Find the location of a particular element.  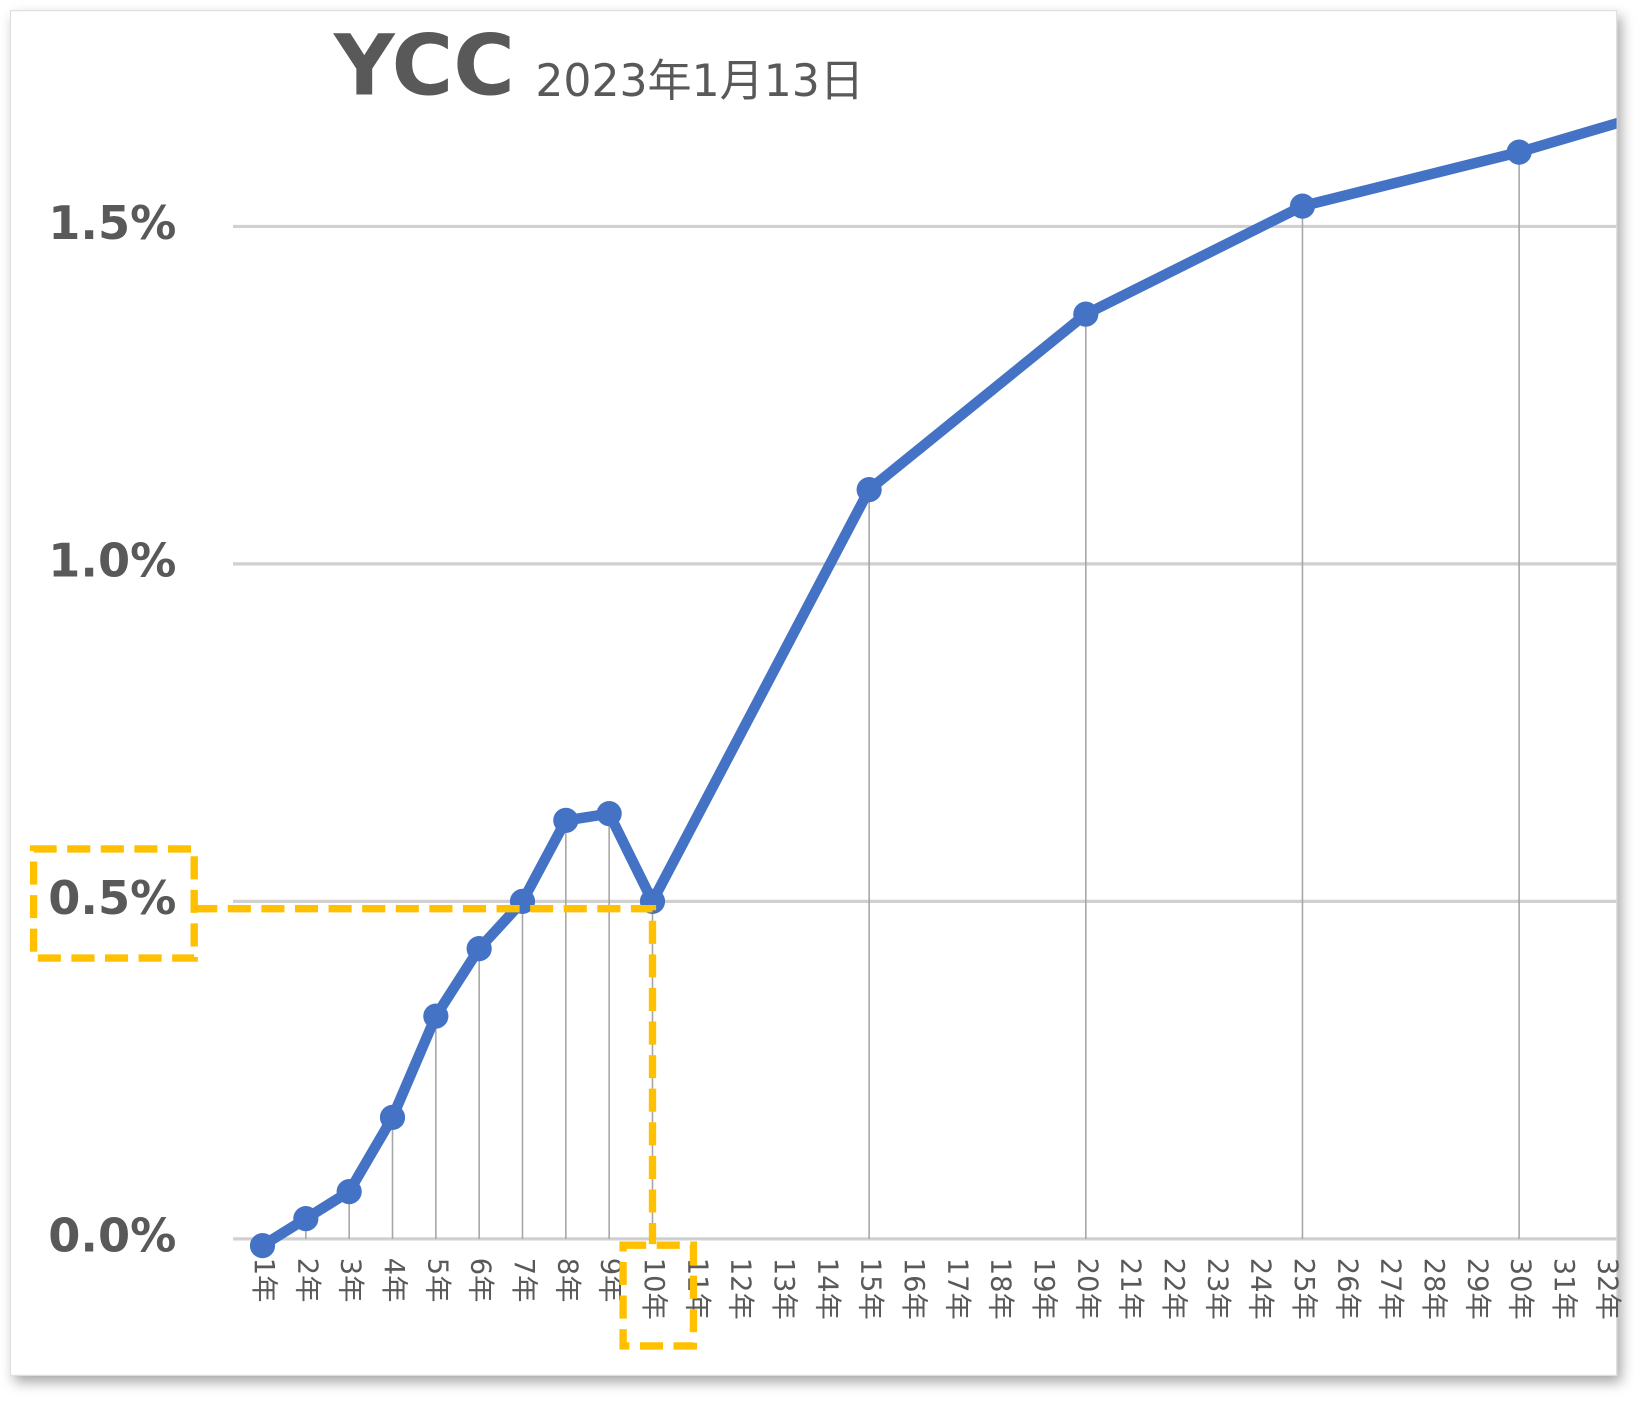

x-tick-label: 7年 is located at coordinates (523, 1280).